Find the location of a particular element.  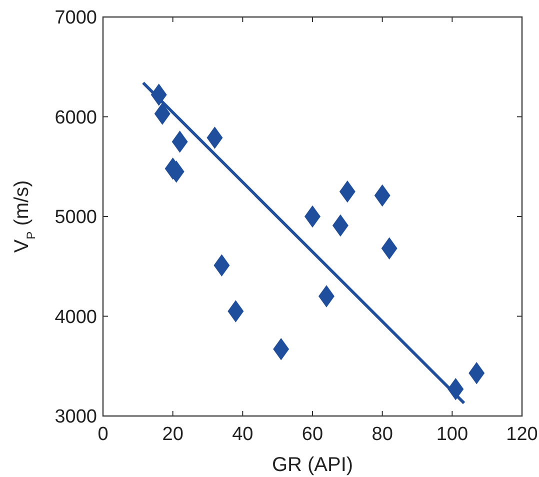

y-tick-label: 7000 is located at coordinates (75, 18).